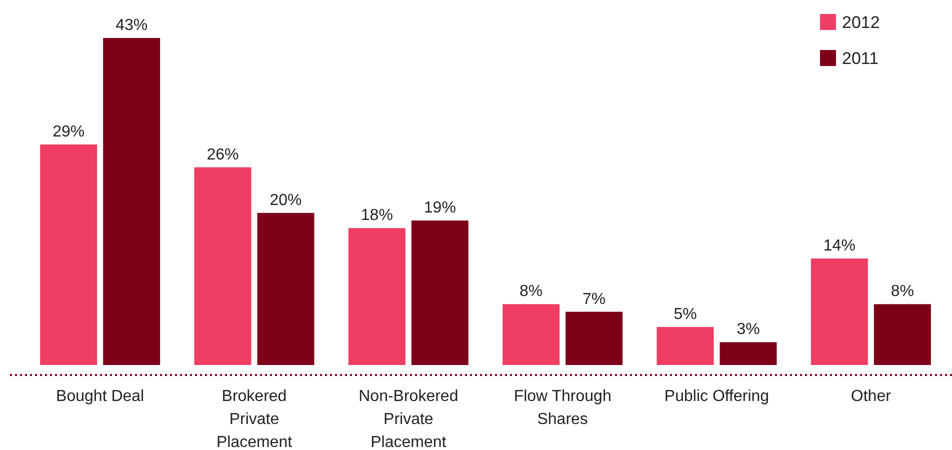  What do you see at coordinates (440, 208) in the screenshot?
I see `data-label: 19%` at bounding box center [440, 208].